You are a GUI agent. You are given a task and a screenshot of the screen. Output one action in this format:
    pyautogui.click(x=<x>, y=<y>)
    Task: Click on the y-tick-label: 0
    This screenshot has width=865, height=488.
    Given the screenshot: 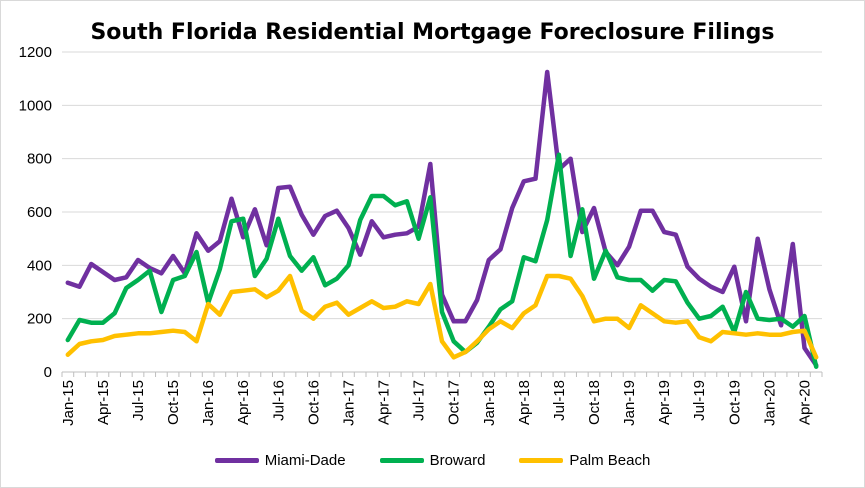 What is the action you would take?
    pyautogui.click(x=48, y=372)
    